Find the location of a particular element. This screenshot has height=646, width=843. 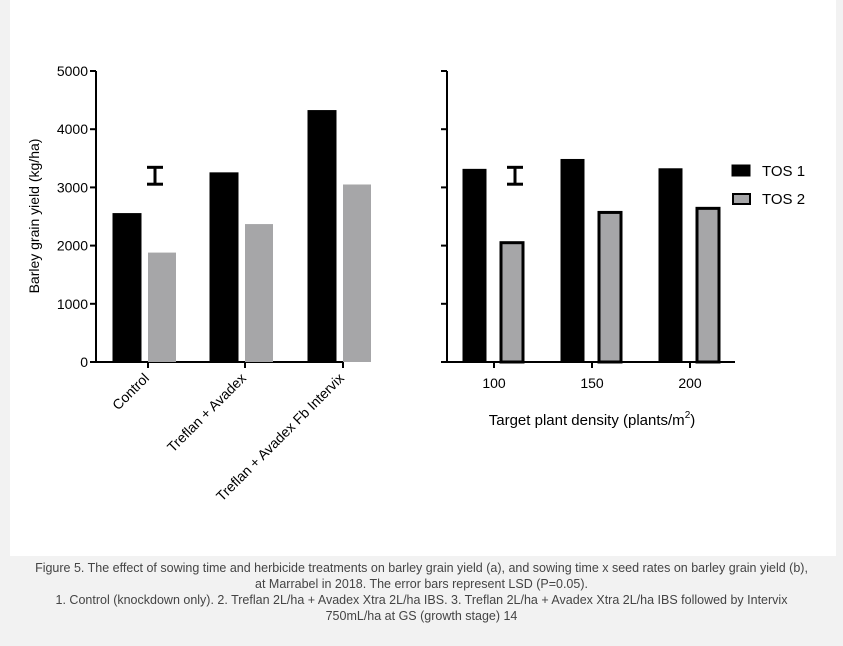

legend: TOS 1 TOS 2 is located at coordinates (768, 185).